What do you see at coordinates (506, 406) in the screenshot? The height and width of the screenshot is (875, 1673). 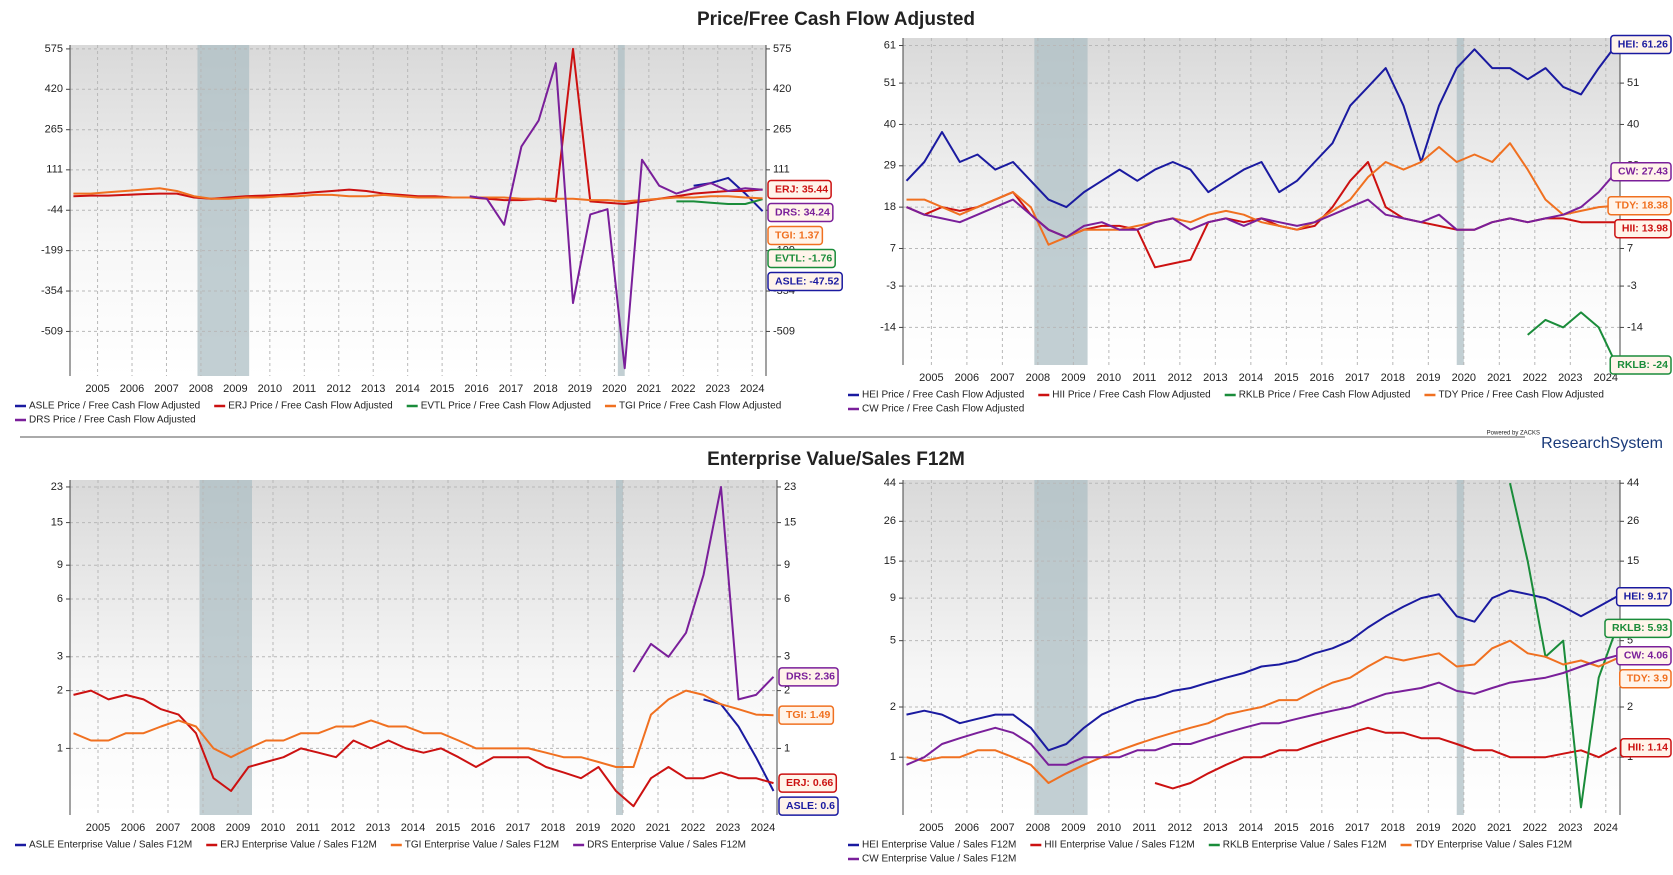 I see `legend-label: EVTL Price / Free Cash Flow Adjusted` at bounding box center [506, 406].